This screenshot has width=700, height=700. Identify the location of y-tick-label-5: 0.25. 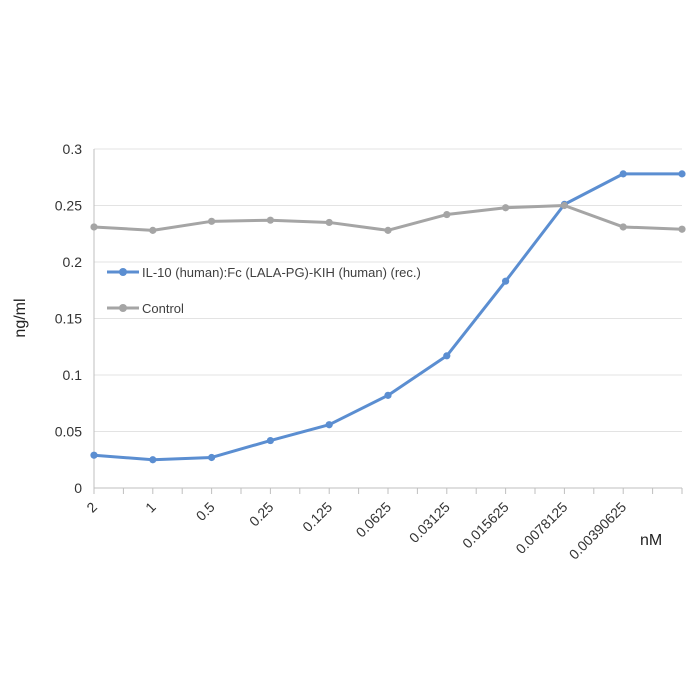
(68, 206).